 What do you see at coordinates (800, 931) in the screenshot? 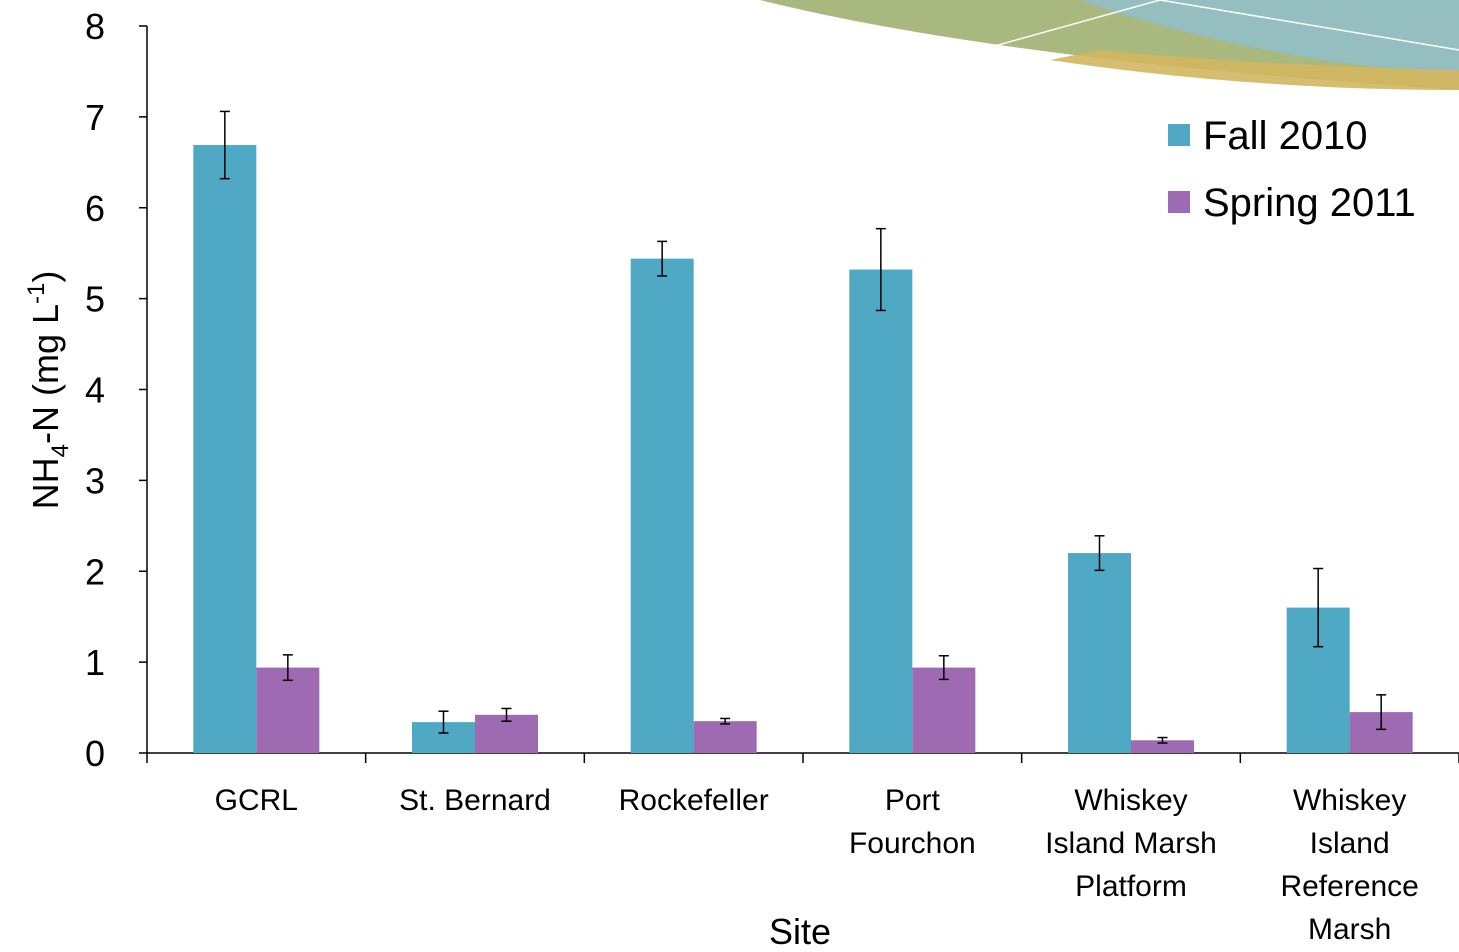
I see `x-axis-label: Site` at bounding box center [800, 931].